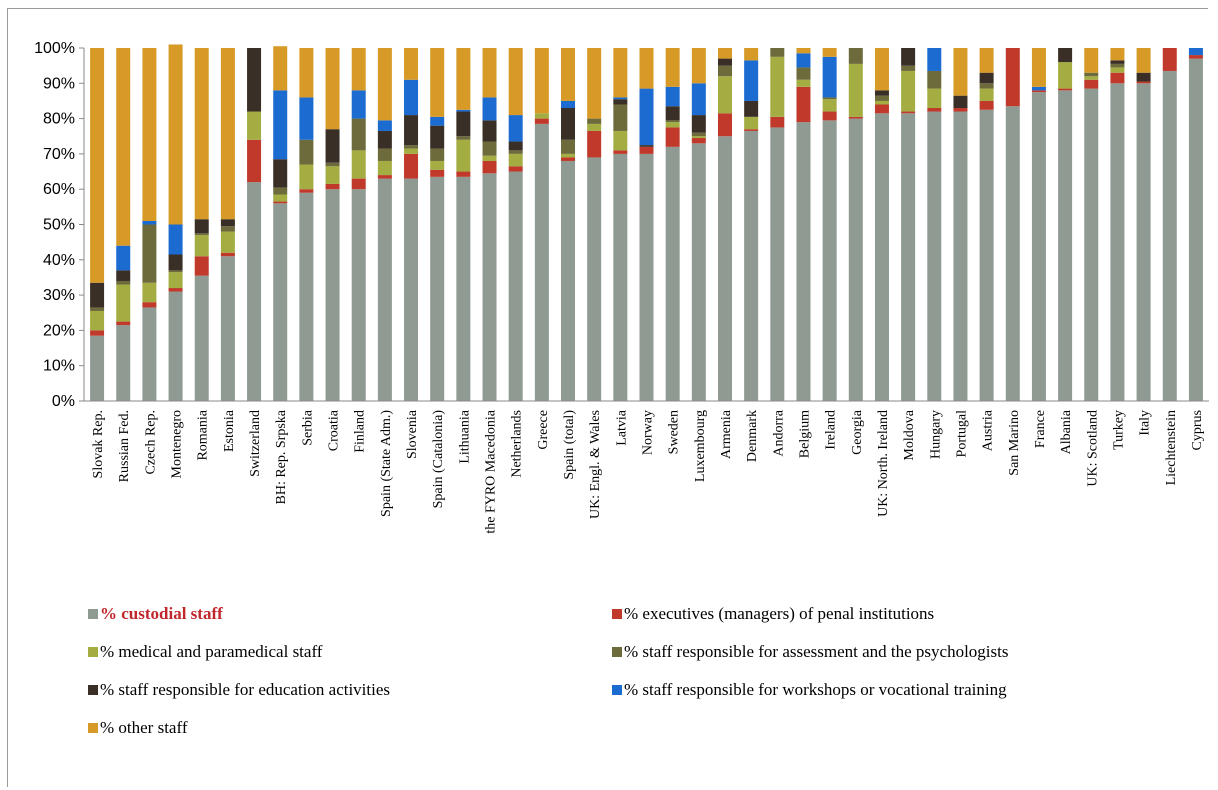 The image size is (1218, 790). I want to click on x-tick-label: Norway, so click(648, 432).